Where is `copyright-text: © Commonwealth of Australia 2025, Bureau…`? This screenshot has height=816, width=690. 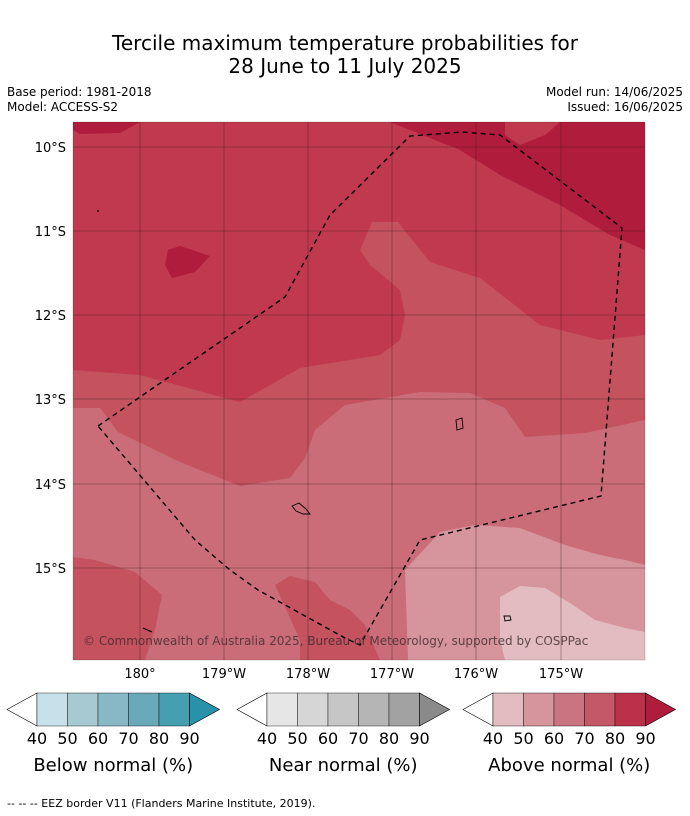 copyright-text: © Commonwealth of Australia 2025, Bureau… is located at coordinates (335, 641).